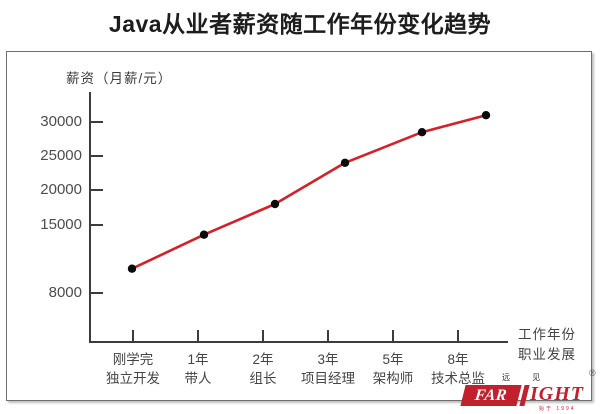 This screenshot has height=414, width=600. Describe the element at coordinates (393, 369) in the screenshot. I see `x-category-label: 5年架构师` at that location.